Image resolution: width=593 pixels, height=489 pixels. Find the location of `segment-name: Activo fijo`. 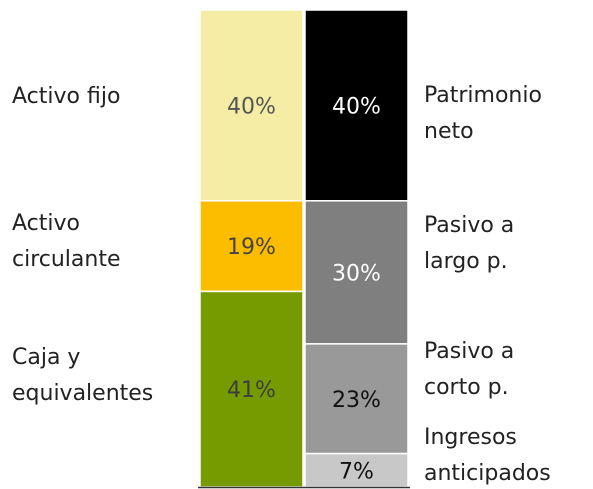

segment-name: Activo fijo is located at coordinates (66, 96).